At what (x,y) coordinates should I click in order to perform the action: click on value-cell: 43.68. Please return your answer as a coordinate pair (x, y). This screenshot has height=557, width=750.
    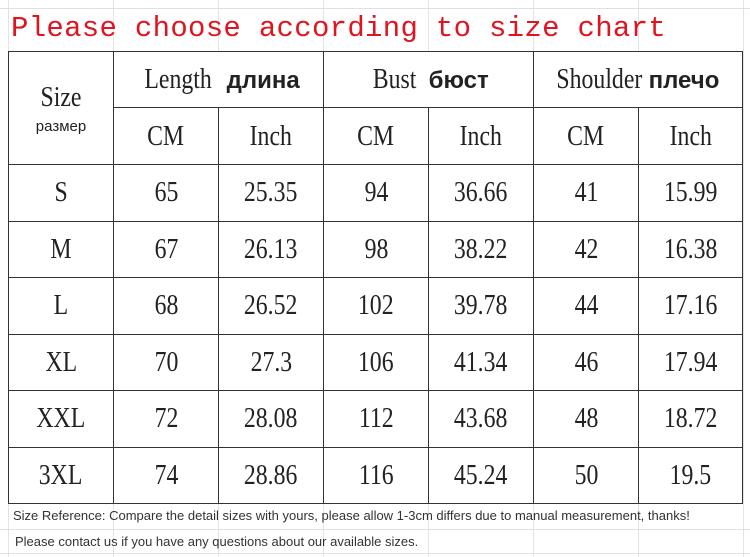
    Looking at the image, I should click on (481, 419).